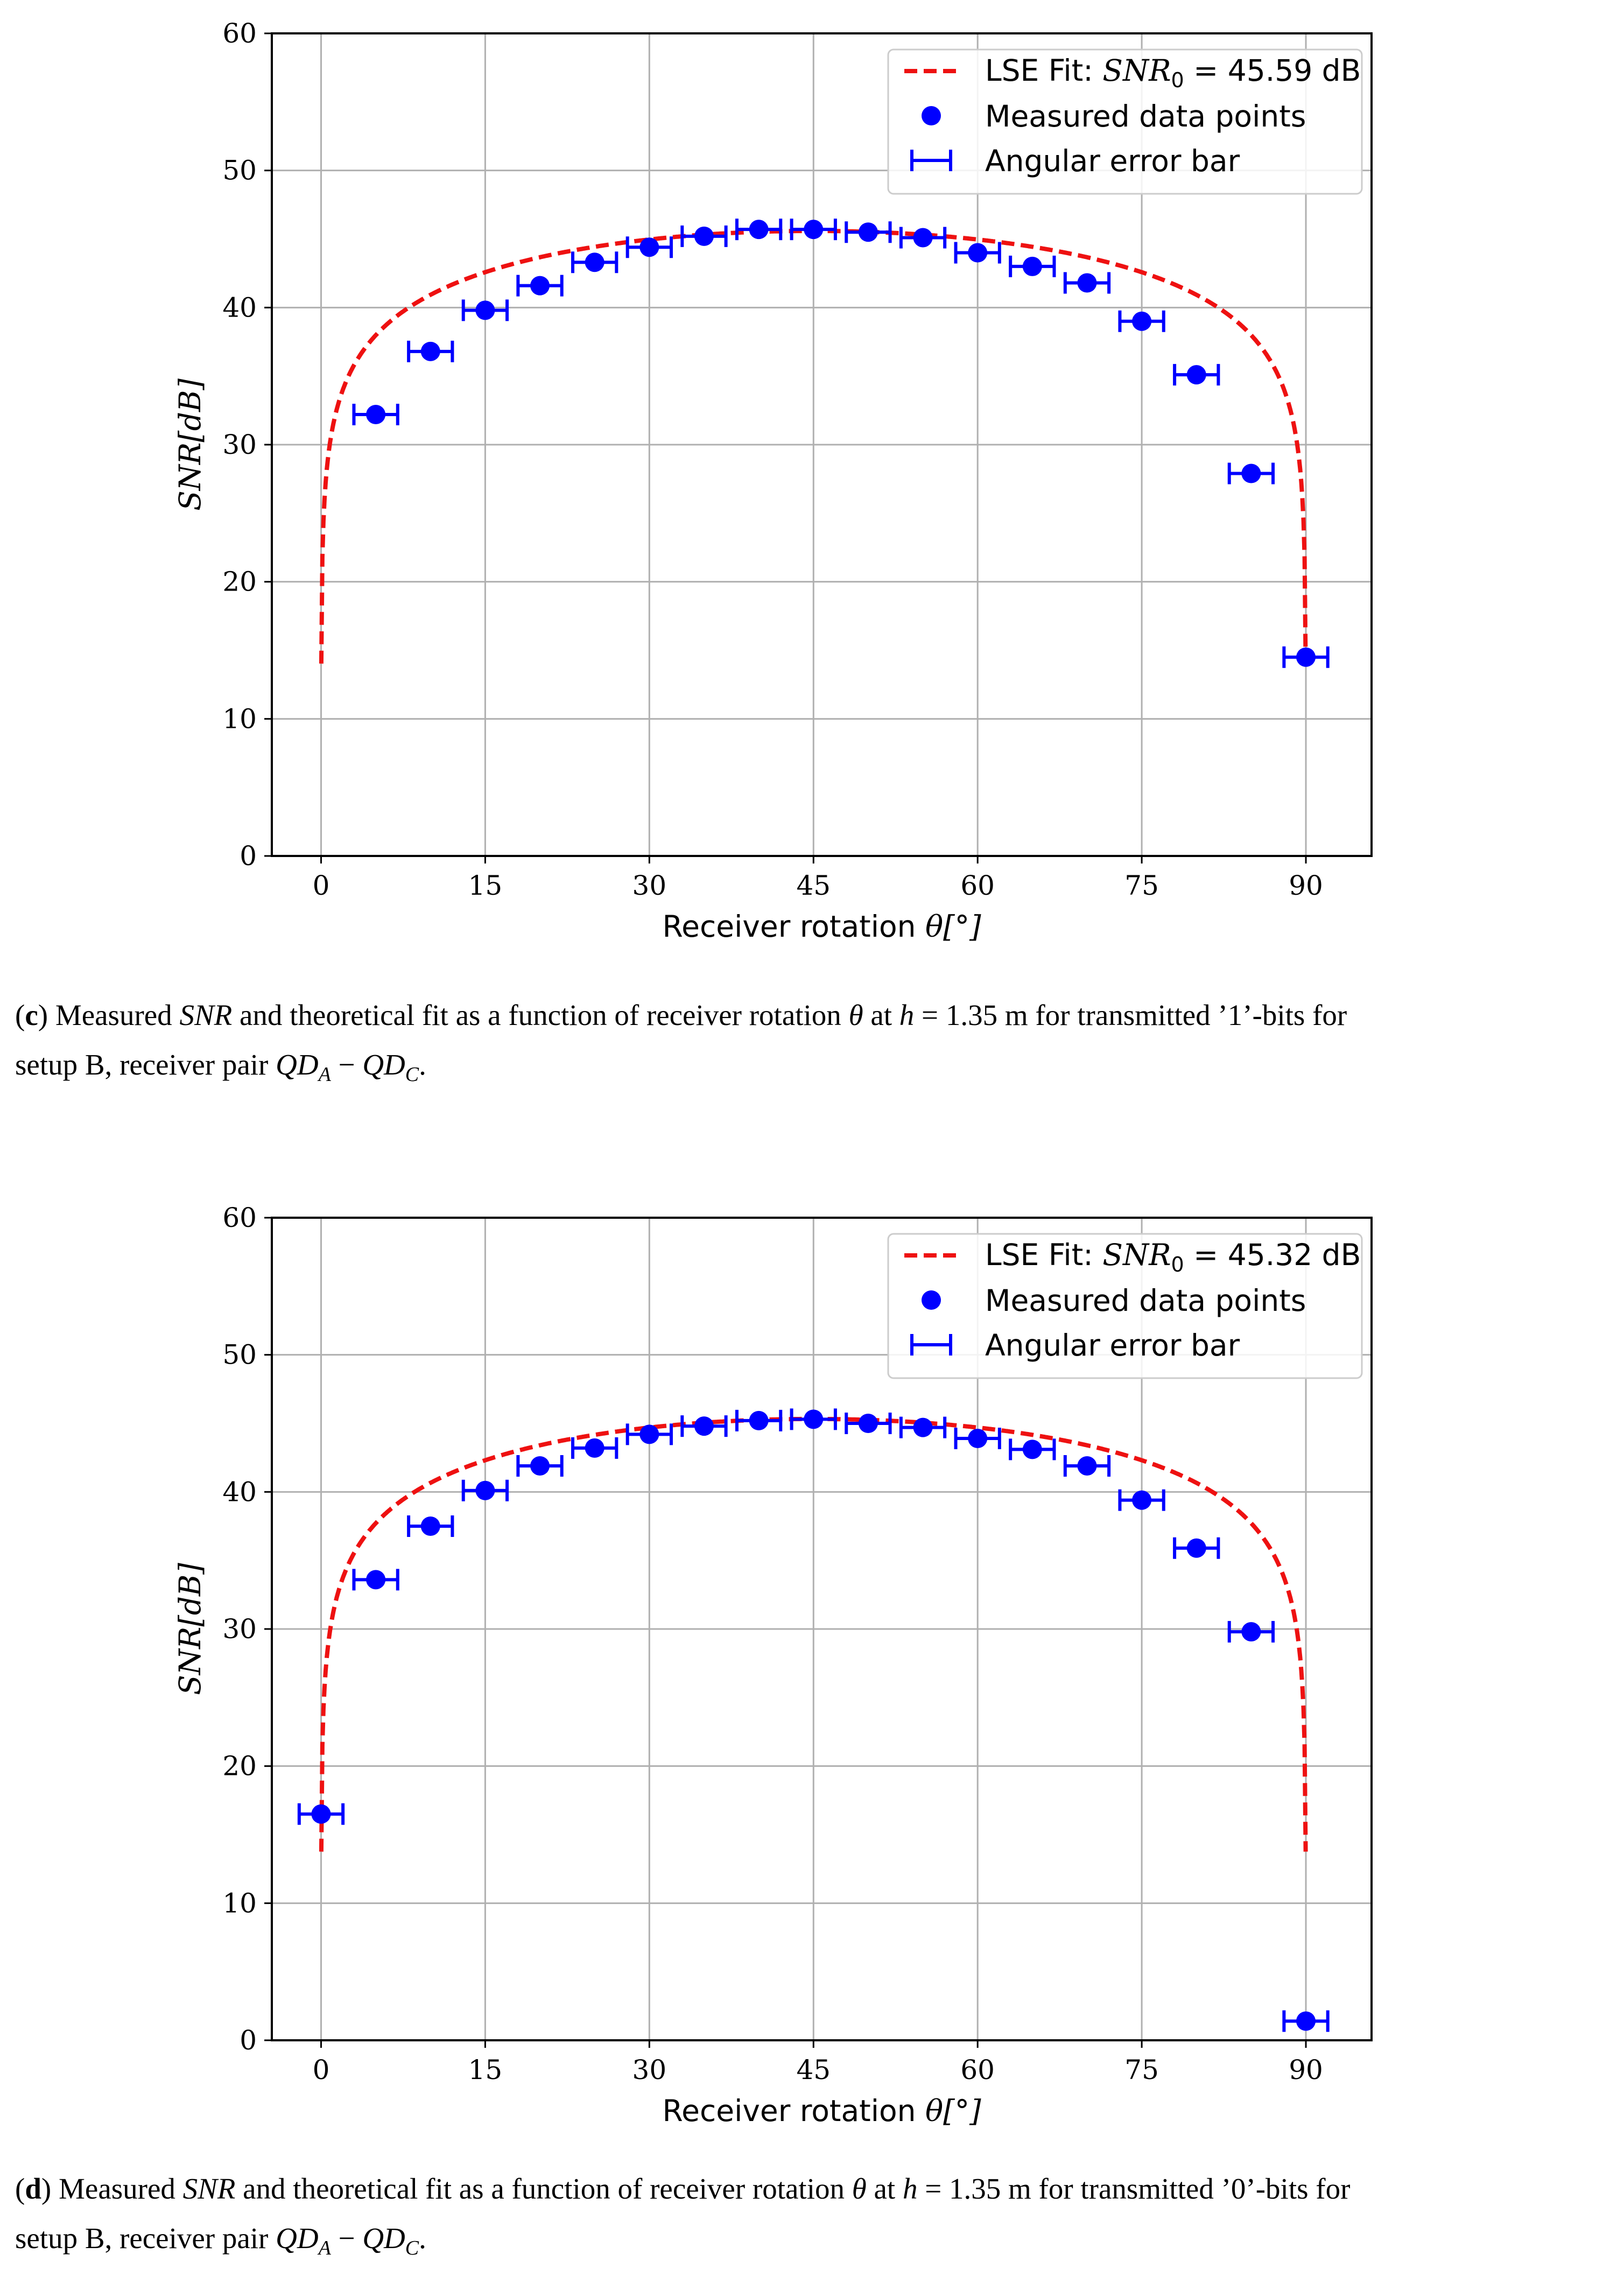 This screenshot has height=2289, width=1624. Describe the element at coordinates (1141, 2070) in the screenshot. I see `x-tick-label: 75` at that location.